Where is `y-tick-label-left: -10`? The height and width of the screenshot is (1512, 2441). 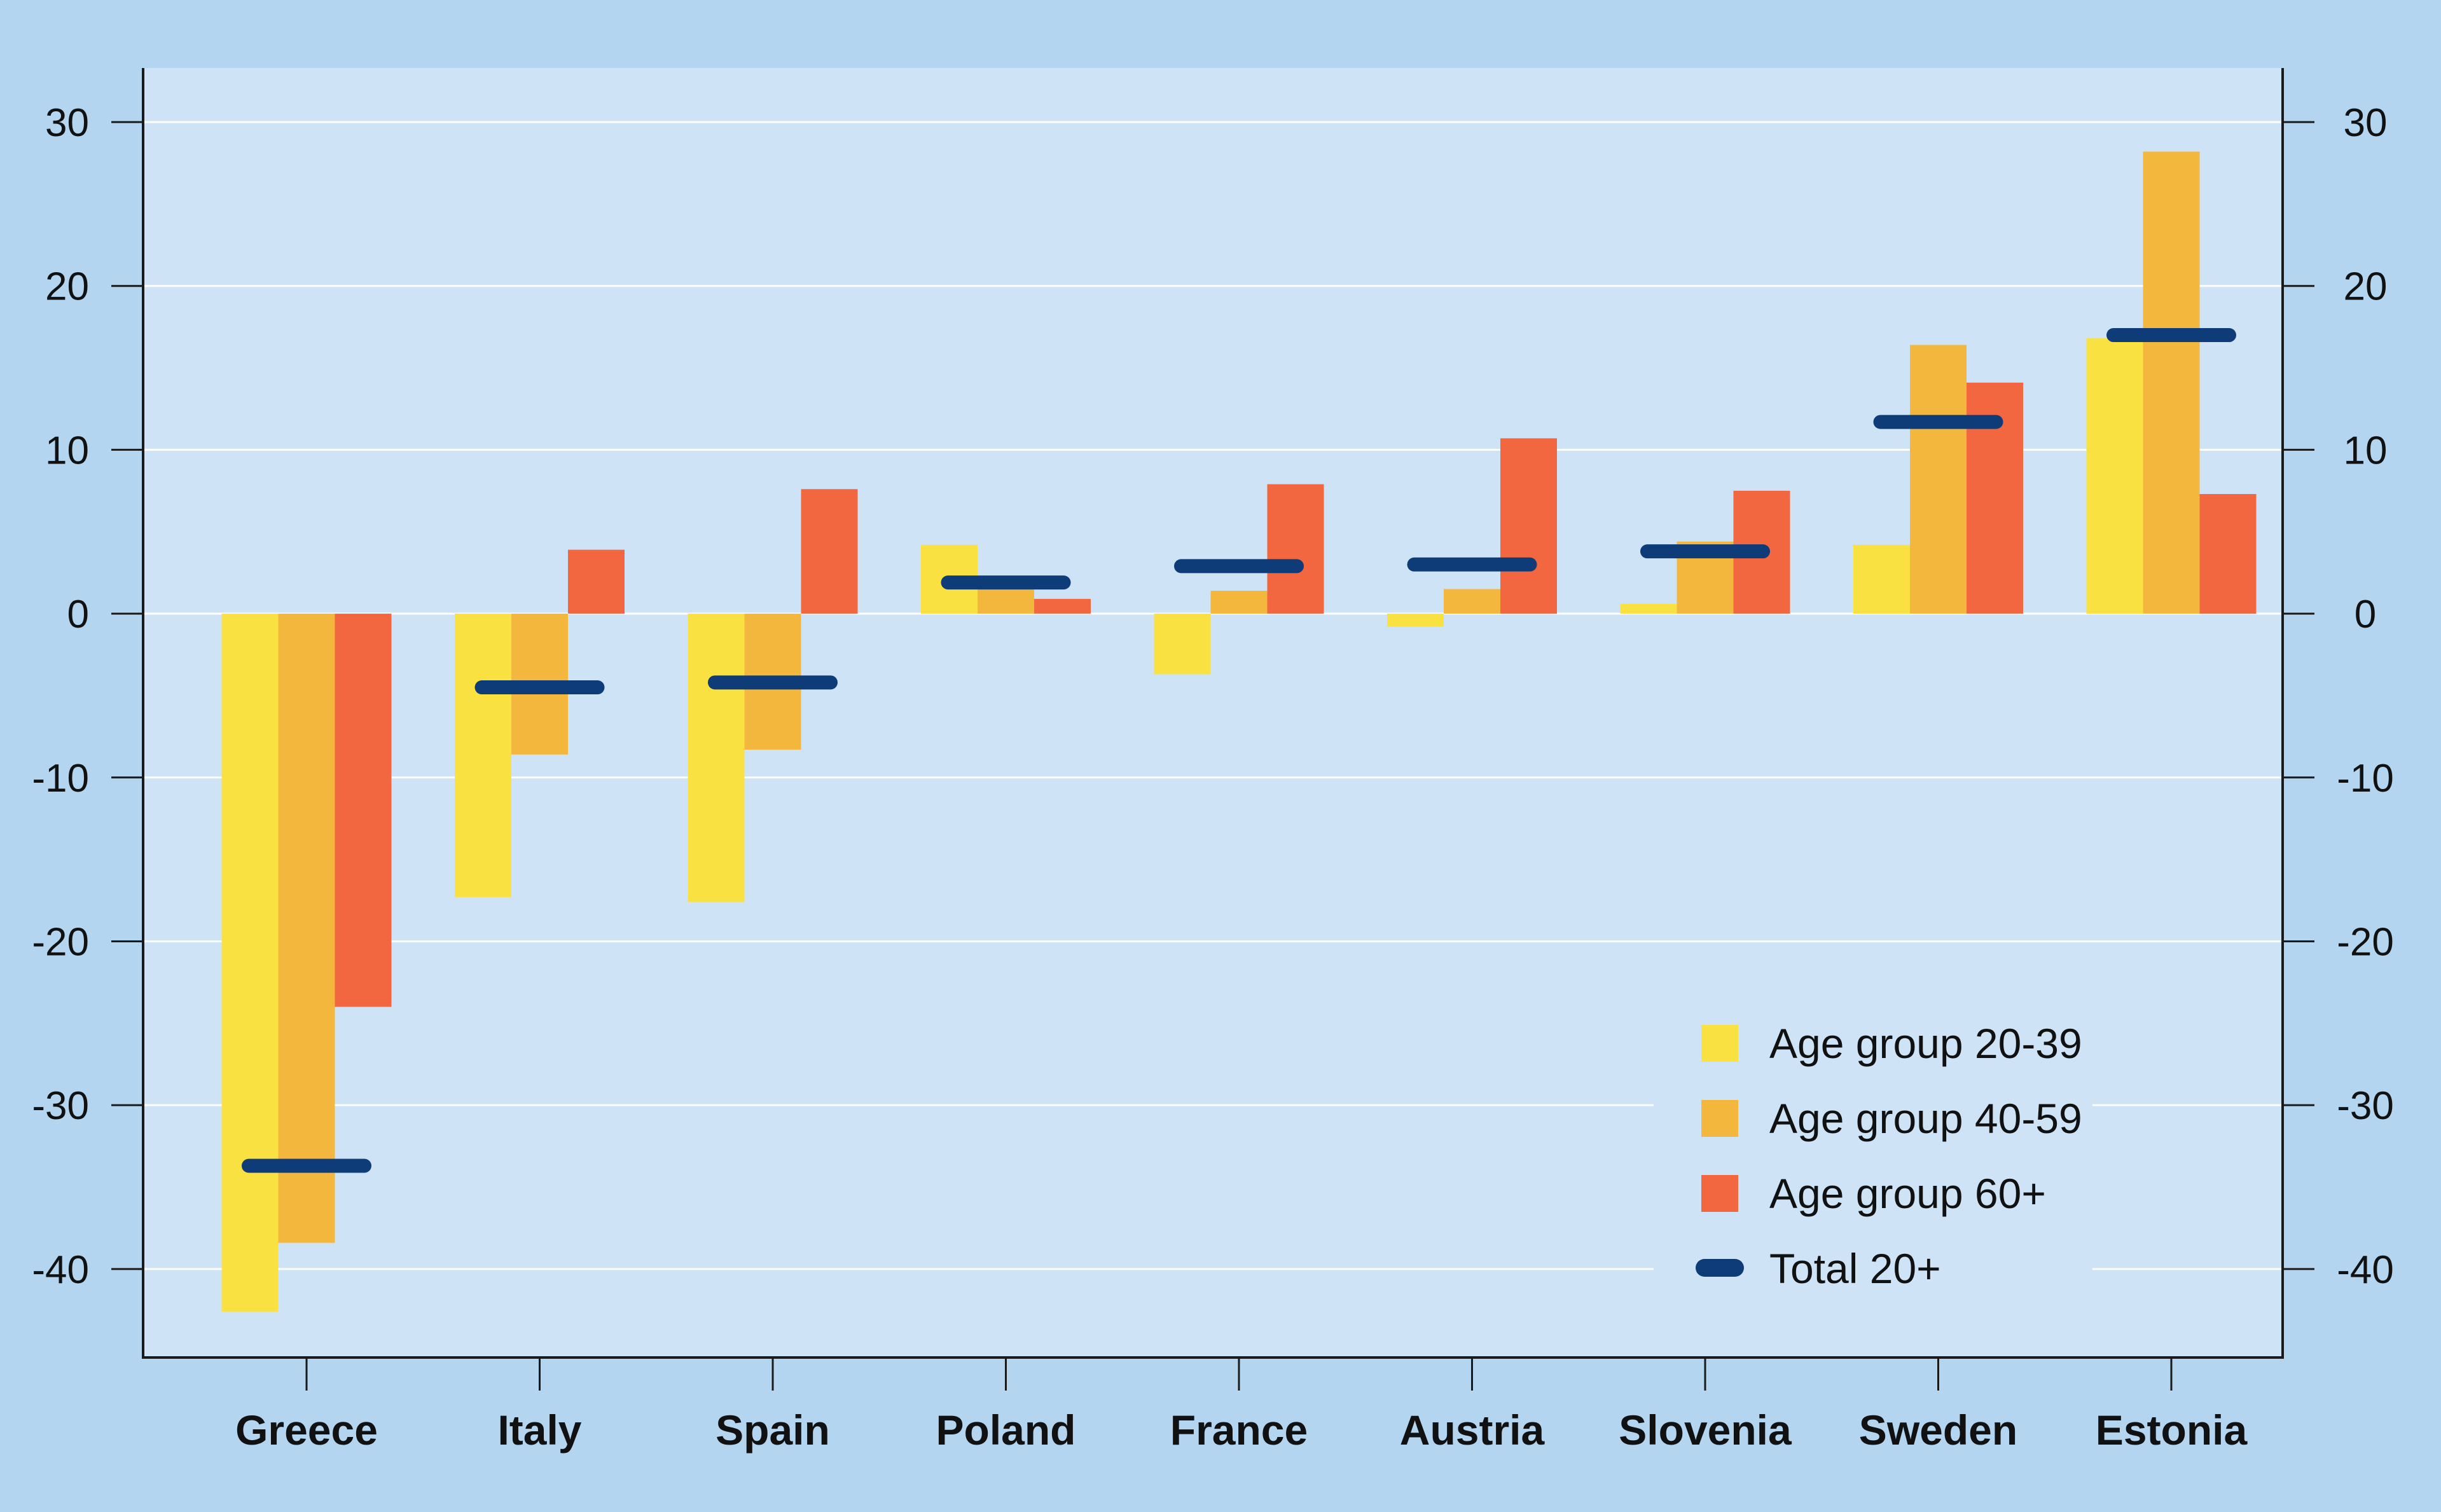 y-tick-label-left: -10 is located at coordinates (61, 779).